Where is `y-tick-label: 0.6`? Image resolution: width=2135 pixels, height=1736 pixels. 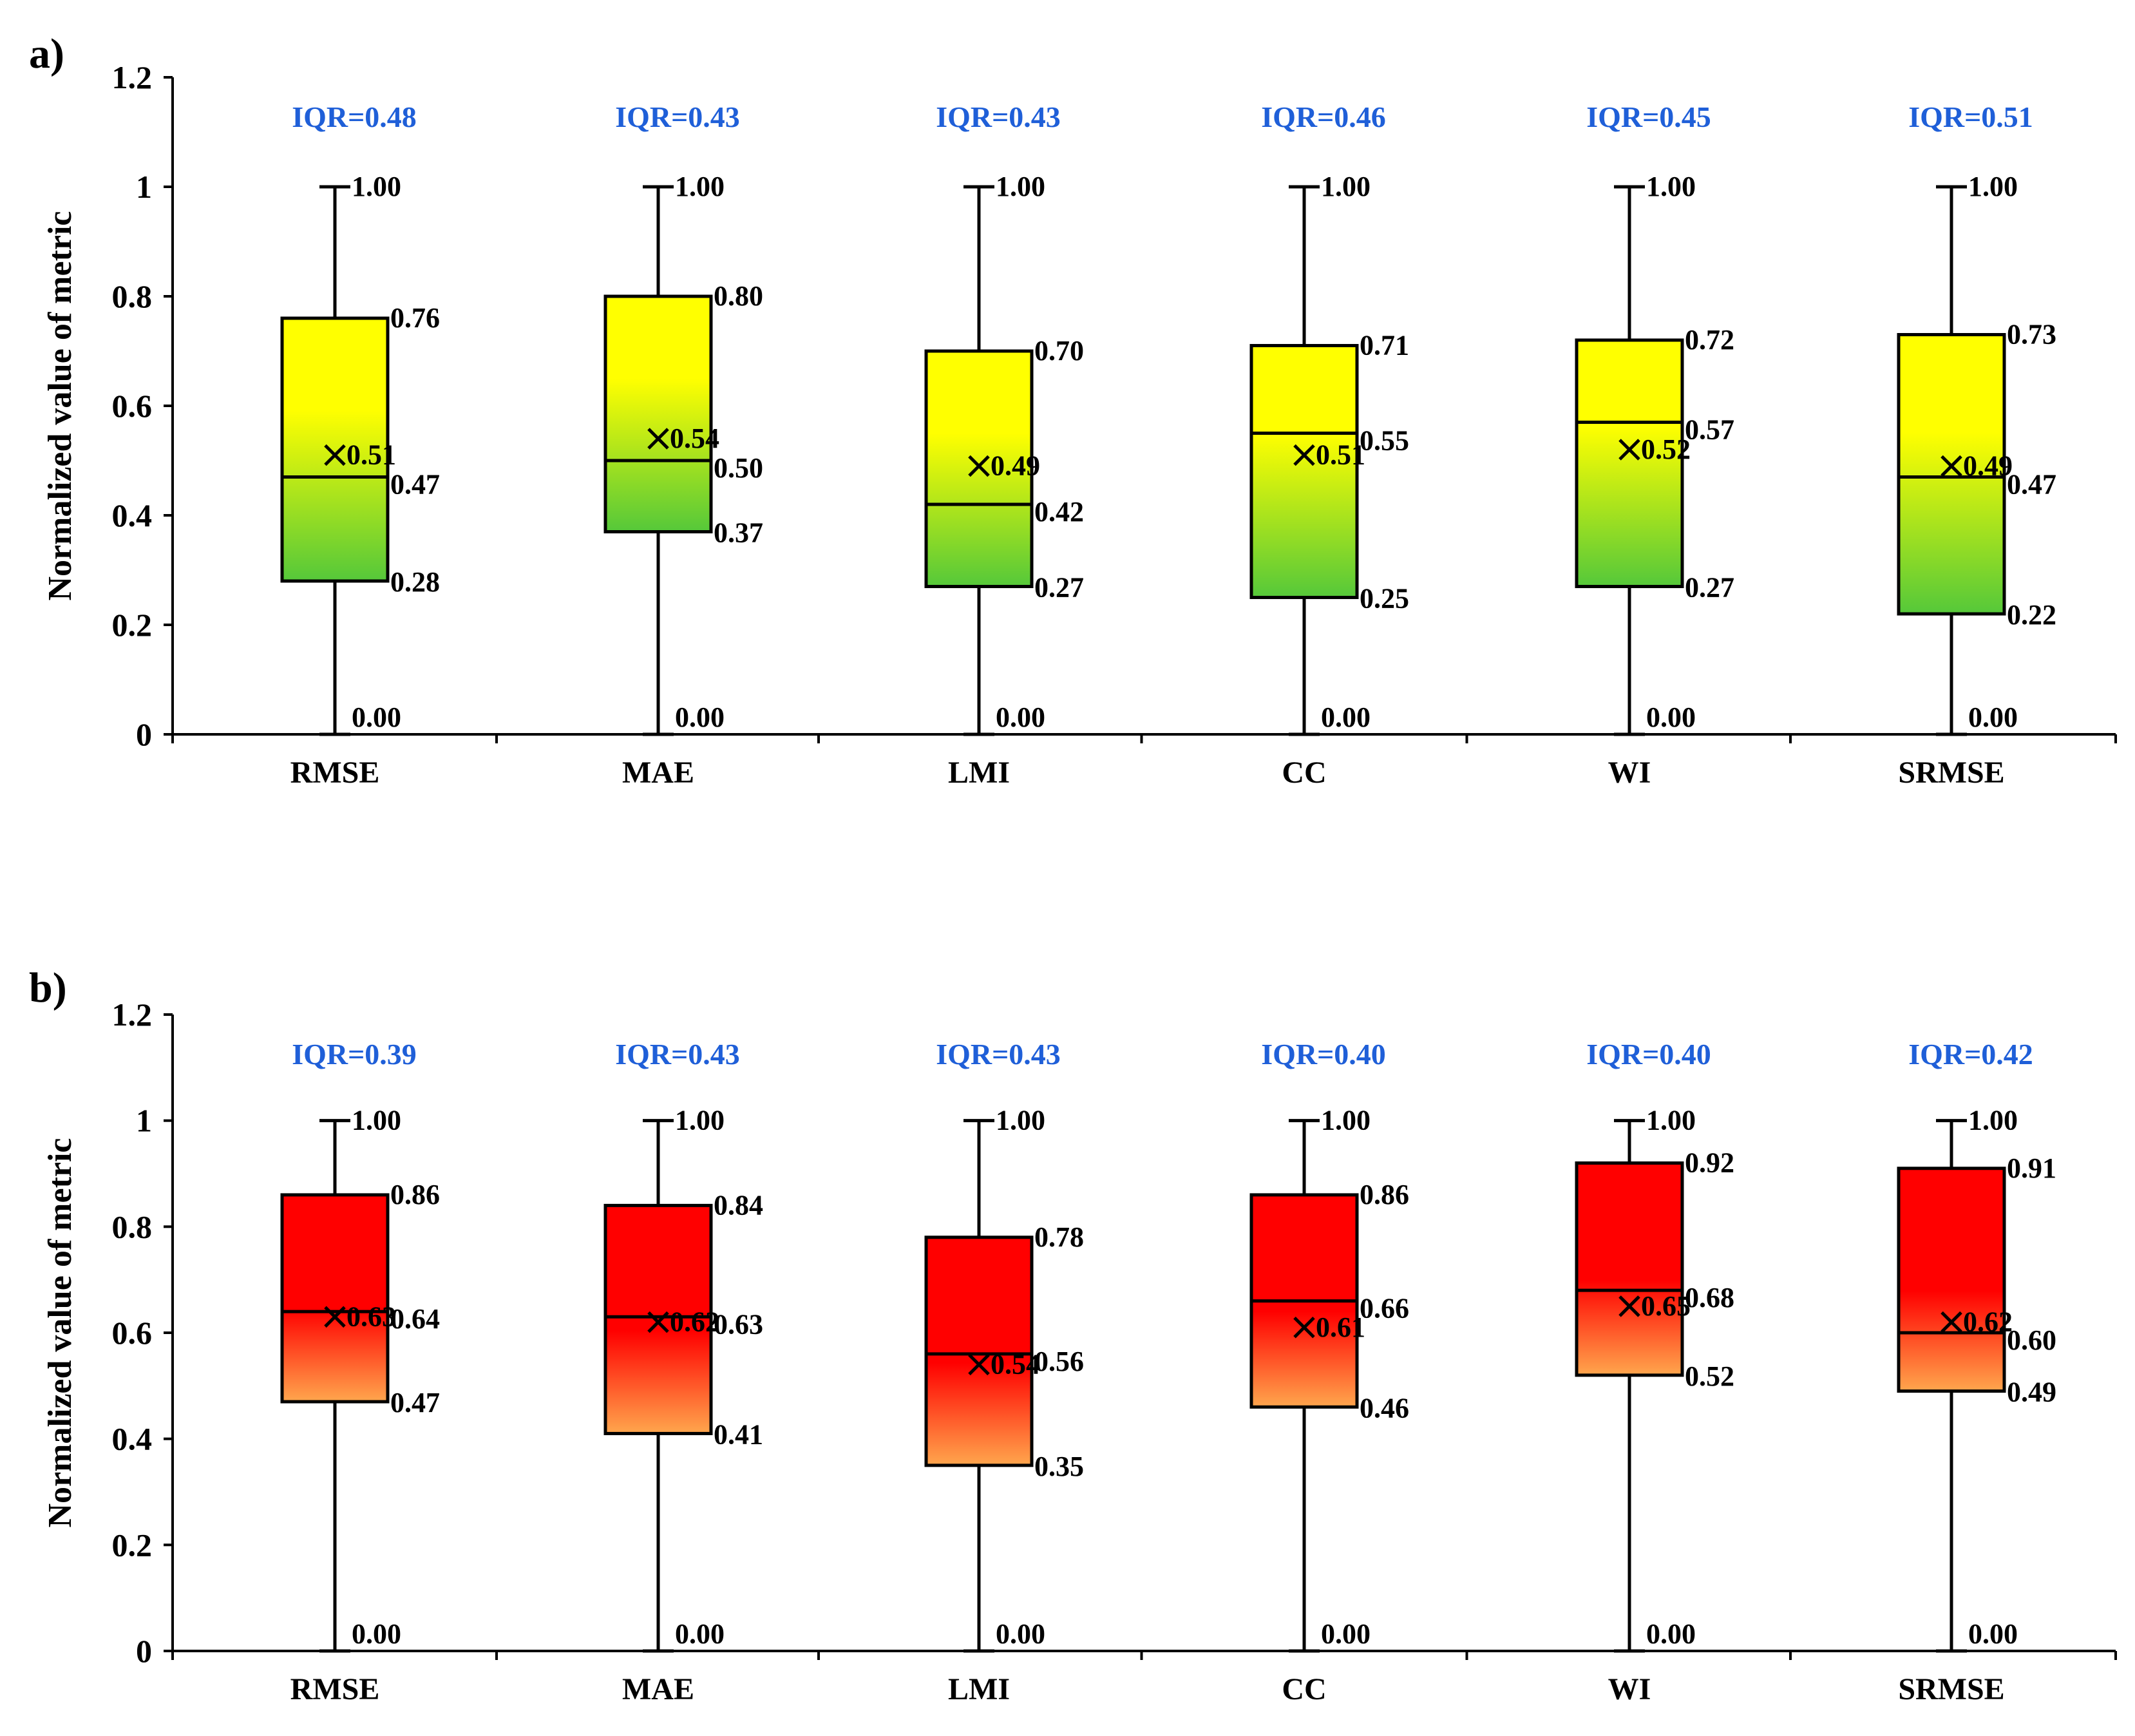
y-tick-label: 0.6 is located at coordinates (132, 406).